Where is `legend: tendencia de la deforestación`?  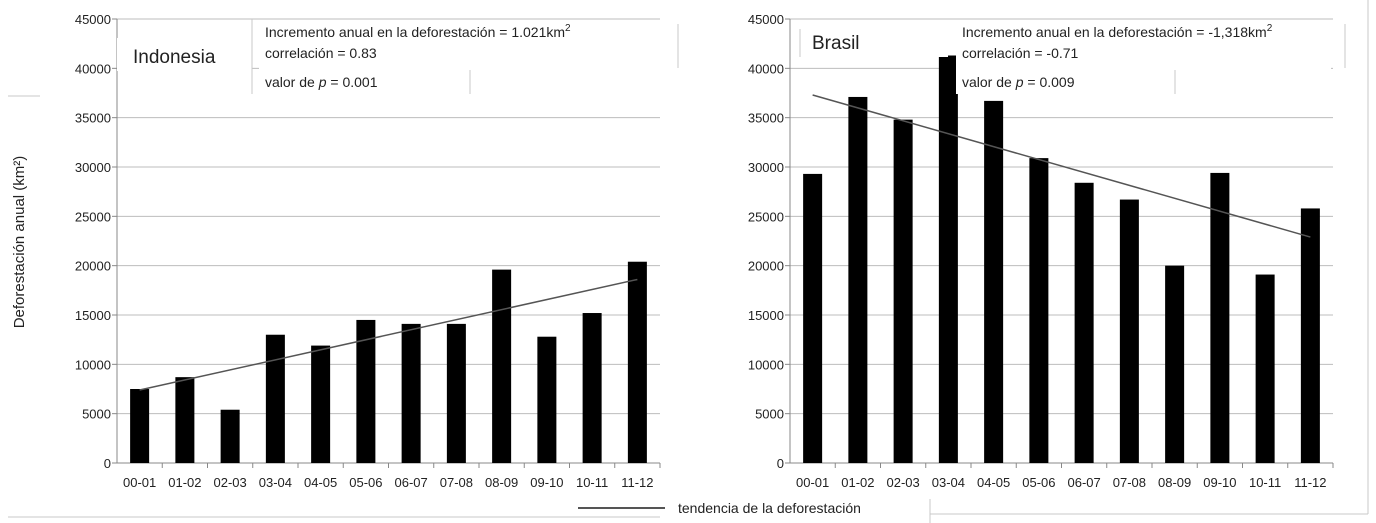
legend: tendencia de la deforestación is located at coordinates (719, 508).